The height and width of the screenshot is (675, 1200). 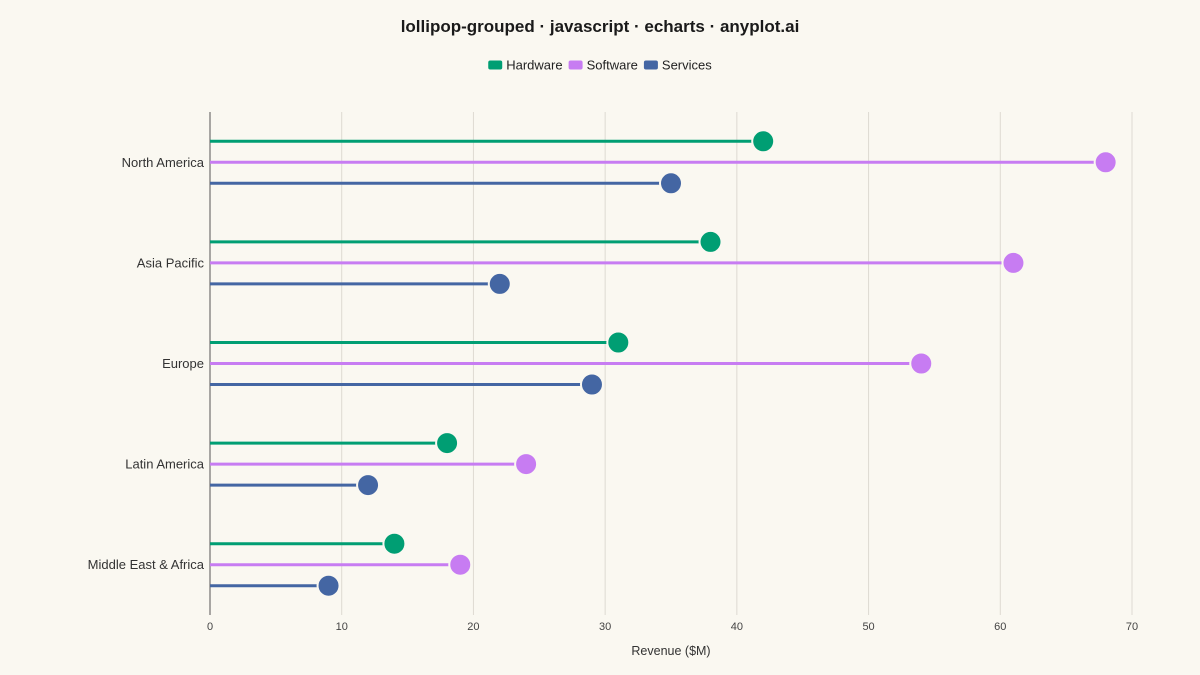 What do you see at coordinates (183, 363) in the screenshot?
I see `y-category-label: Europe` at bounding box center [183, 363].